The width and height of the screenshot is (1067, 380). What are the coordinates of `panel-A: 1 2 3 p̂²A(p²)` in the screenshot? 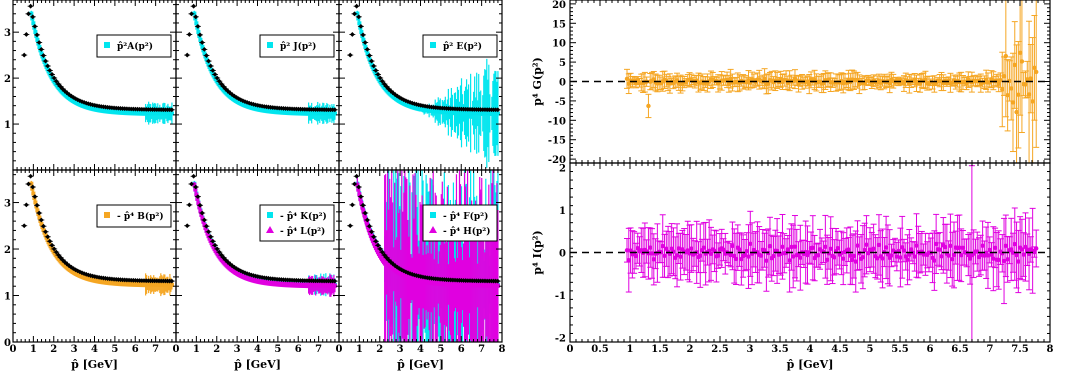 It's located at (90, 85).